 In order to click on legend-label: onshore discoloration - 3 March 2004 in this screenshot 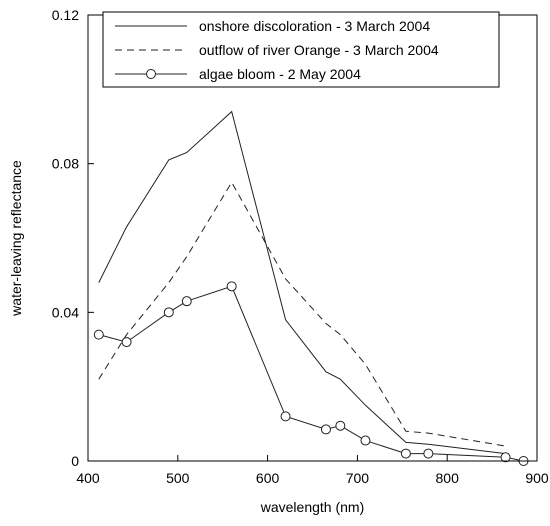, I will do `click(314, 26)`.